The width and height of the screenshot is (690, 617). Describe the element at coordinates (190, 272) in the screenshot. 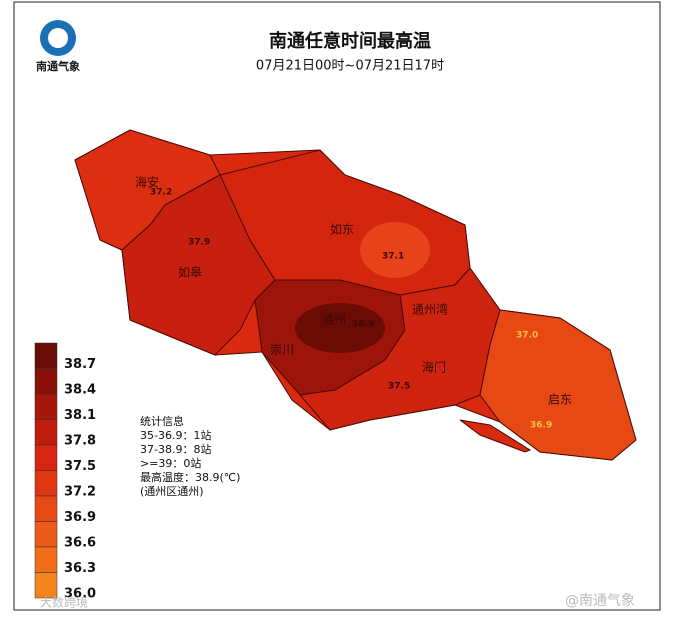

I see `region-label: 如皋` at that location.